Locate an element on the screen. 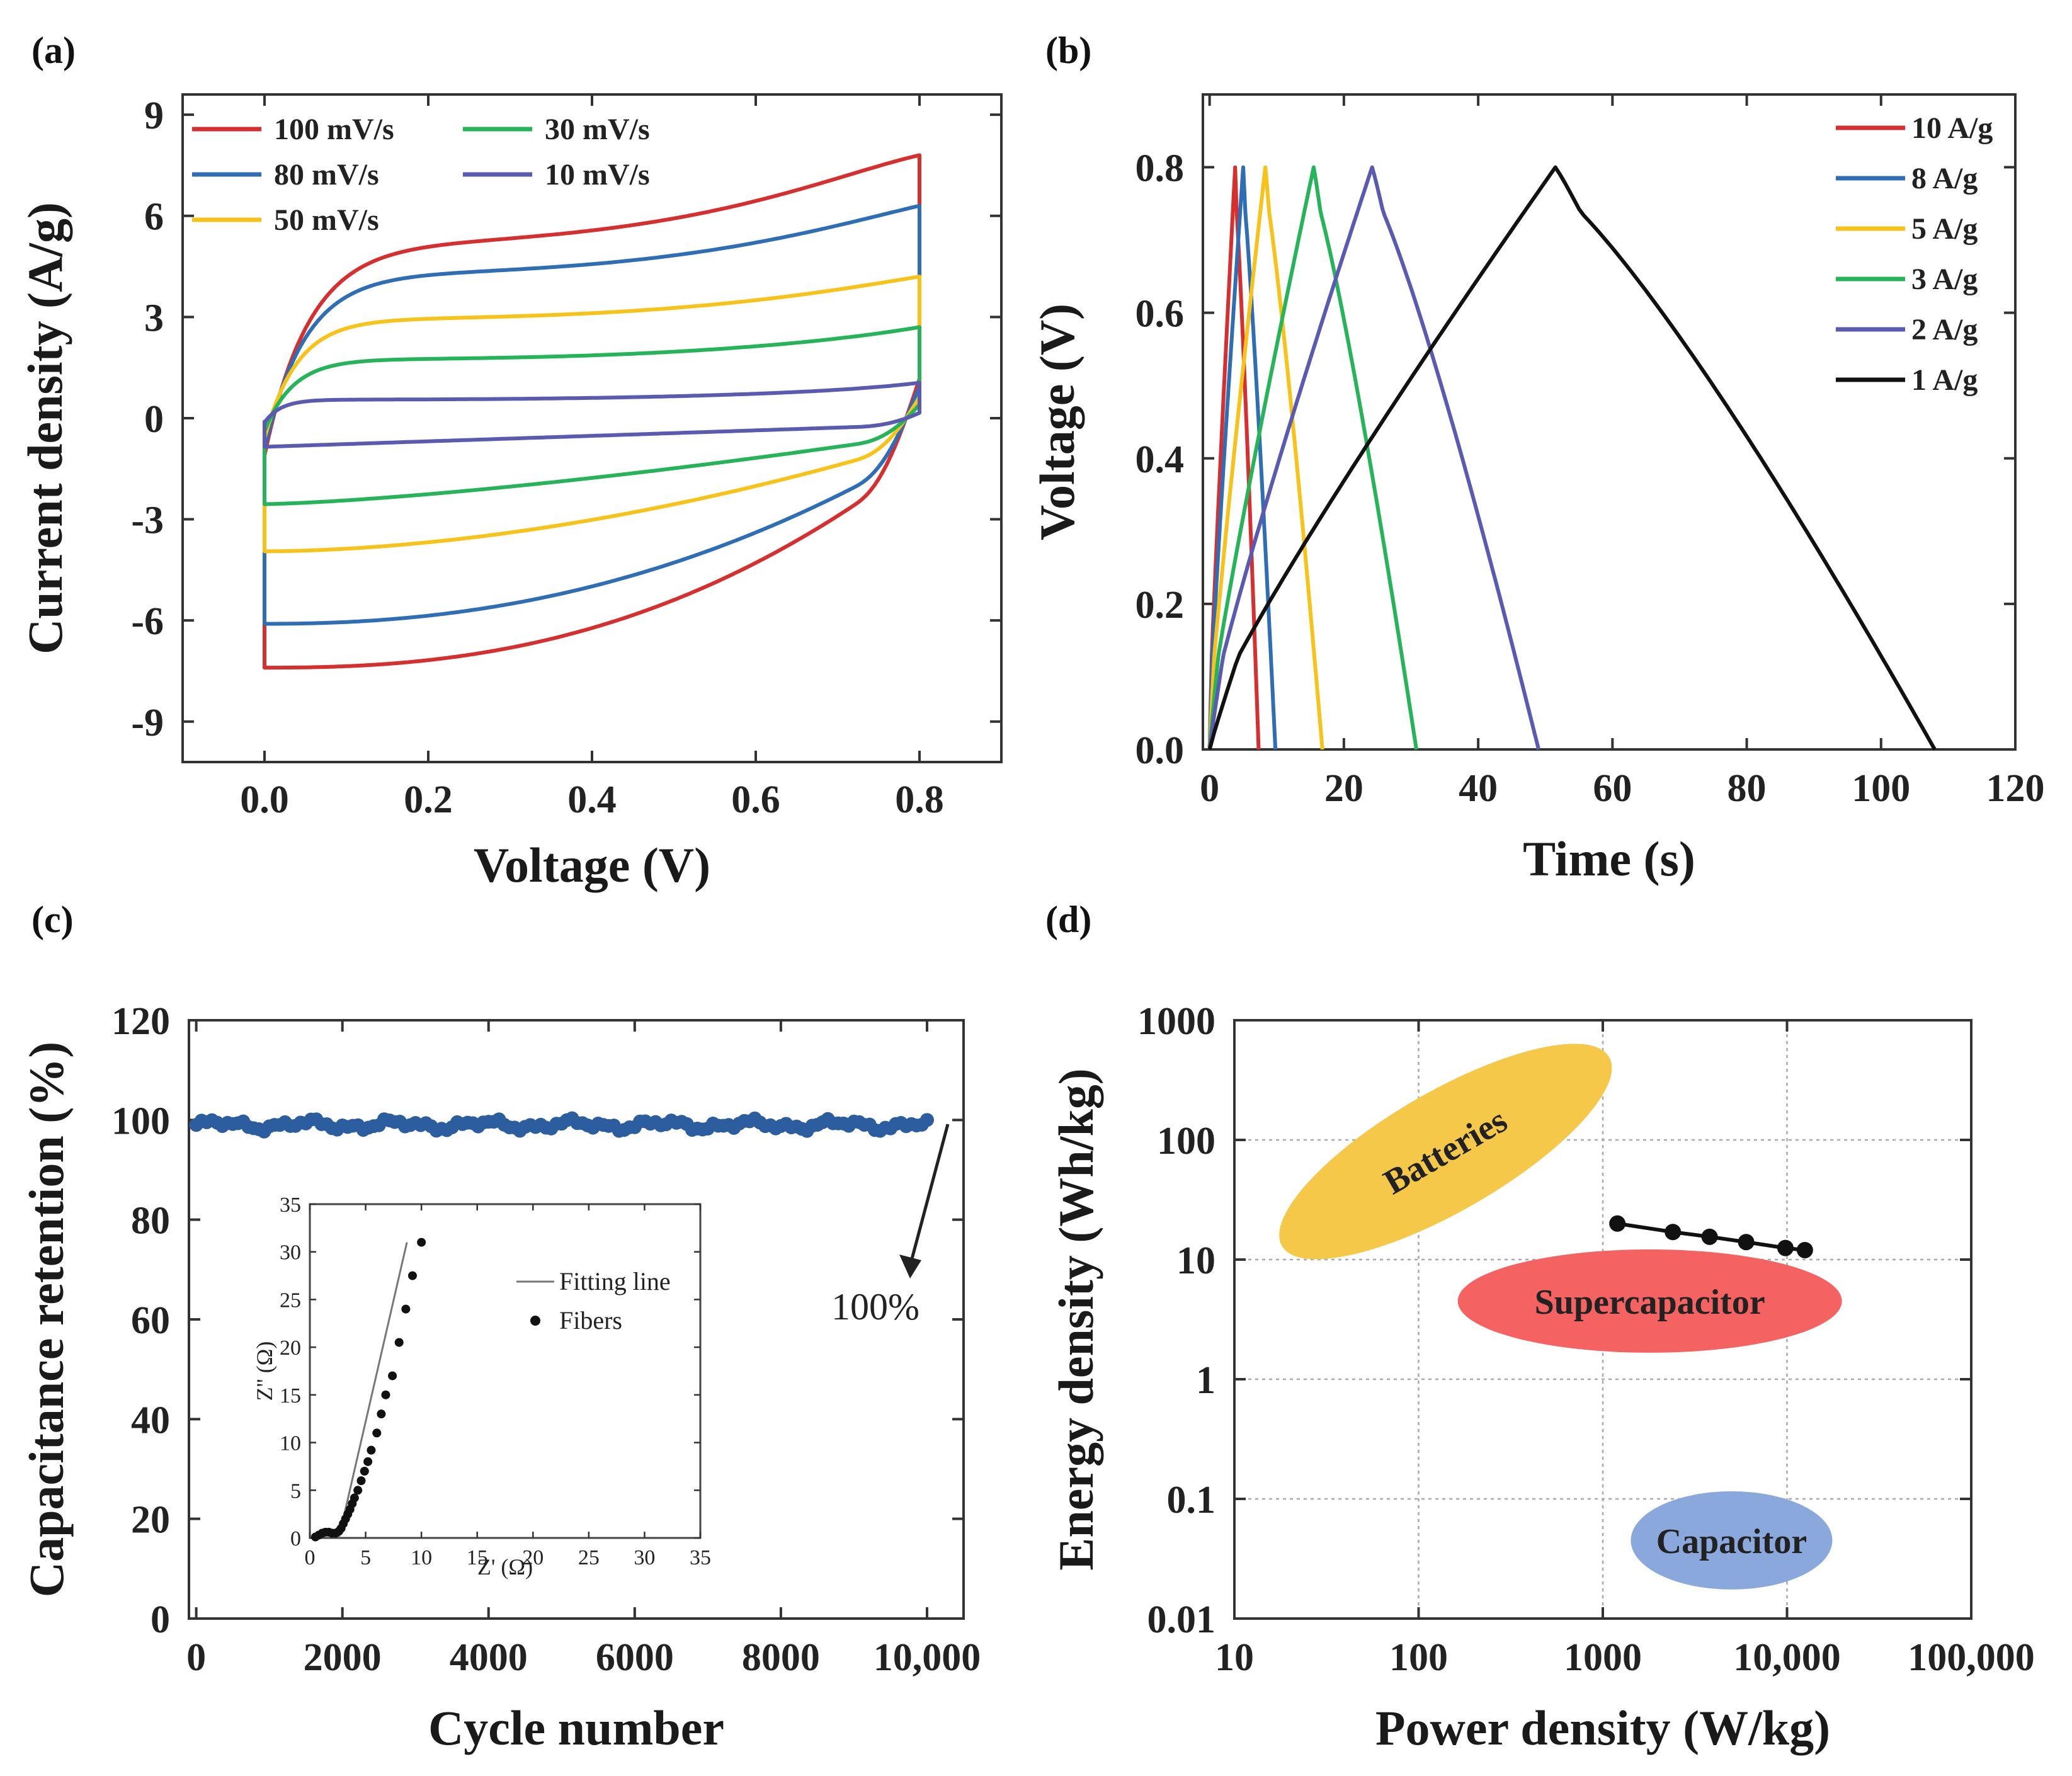  inset-ylabel: Z'' (Ω) is located at coordinates (264, 1371).